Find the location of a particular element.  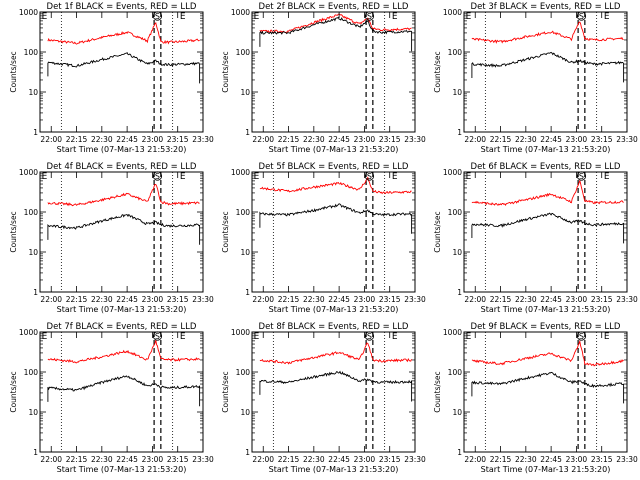

panel-title: Det 7f BLACK = Events, RED = LLD is located at coordinates (122, 327).